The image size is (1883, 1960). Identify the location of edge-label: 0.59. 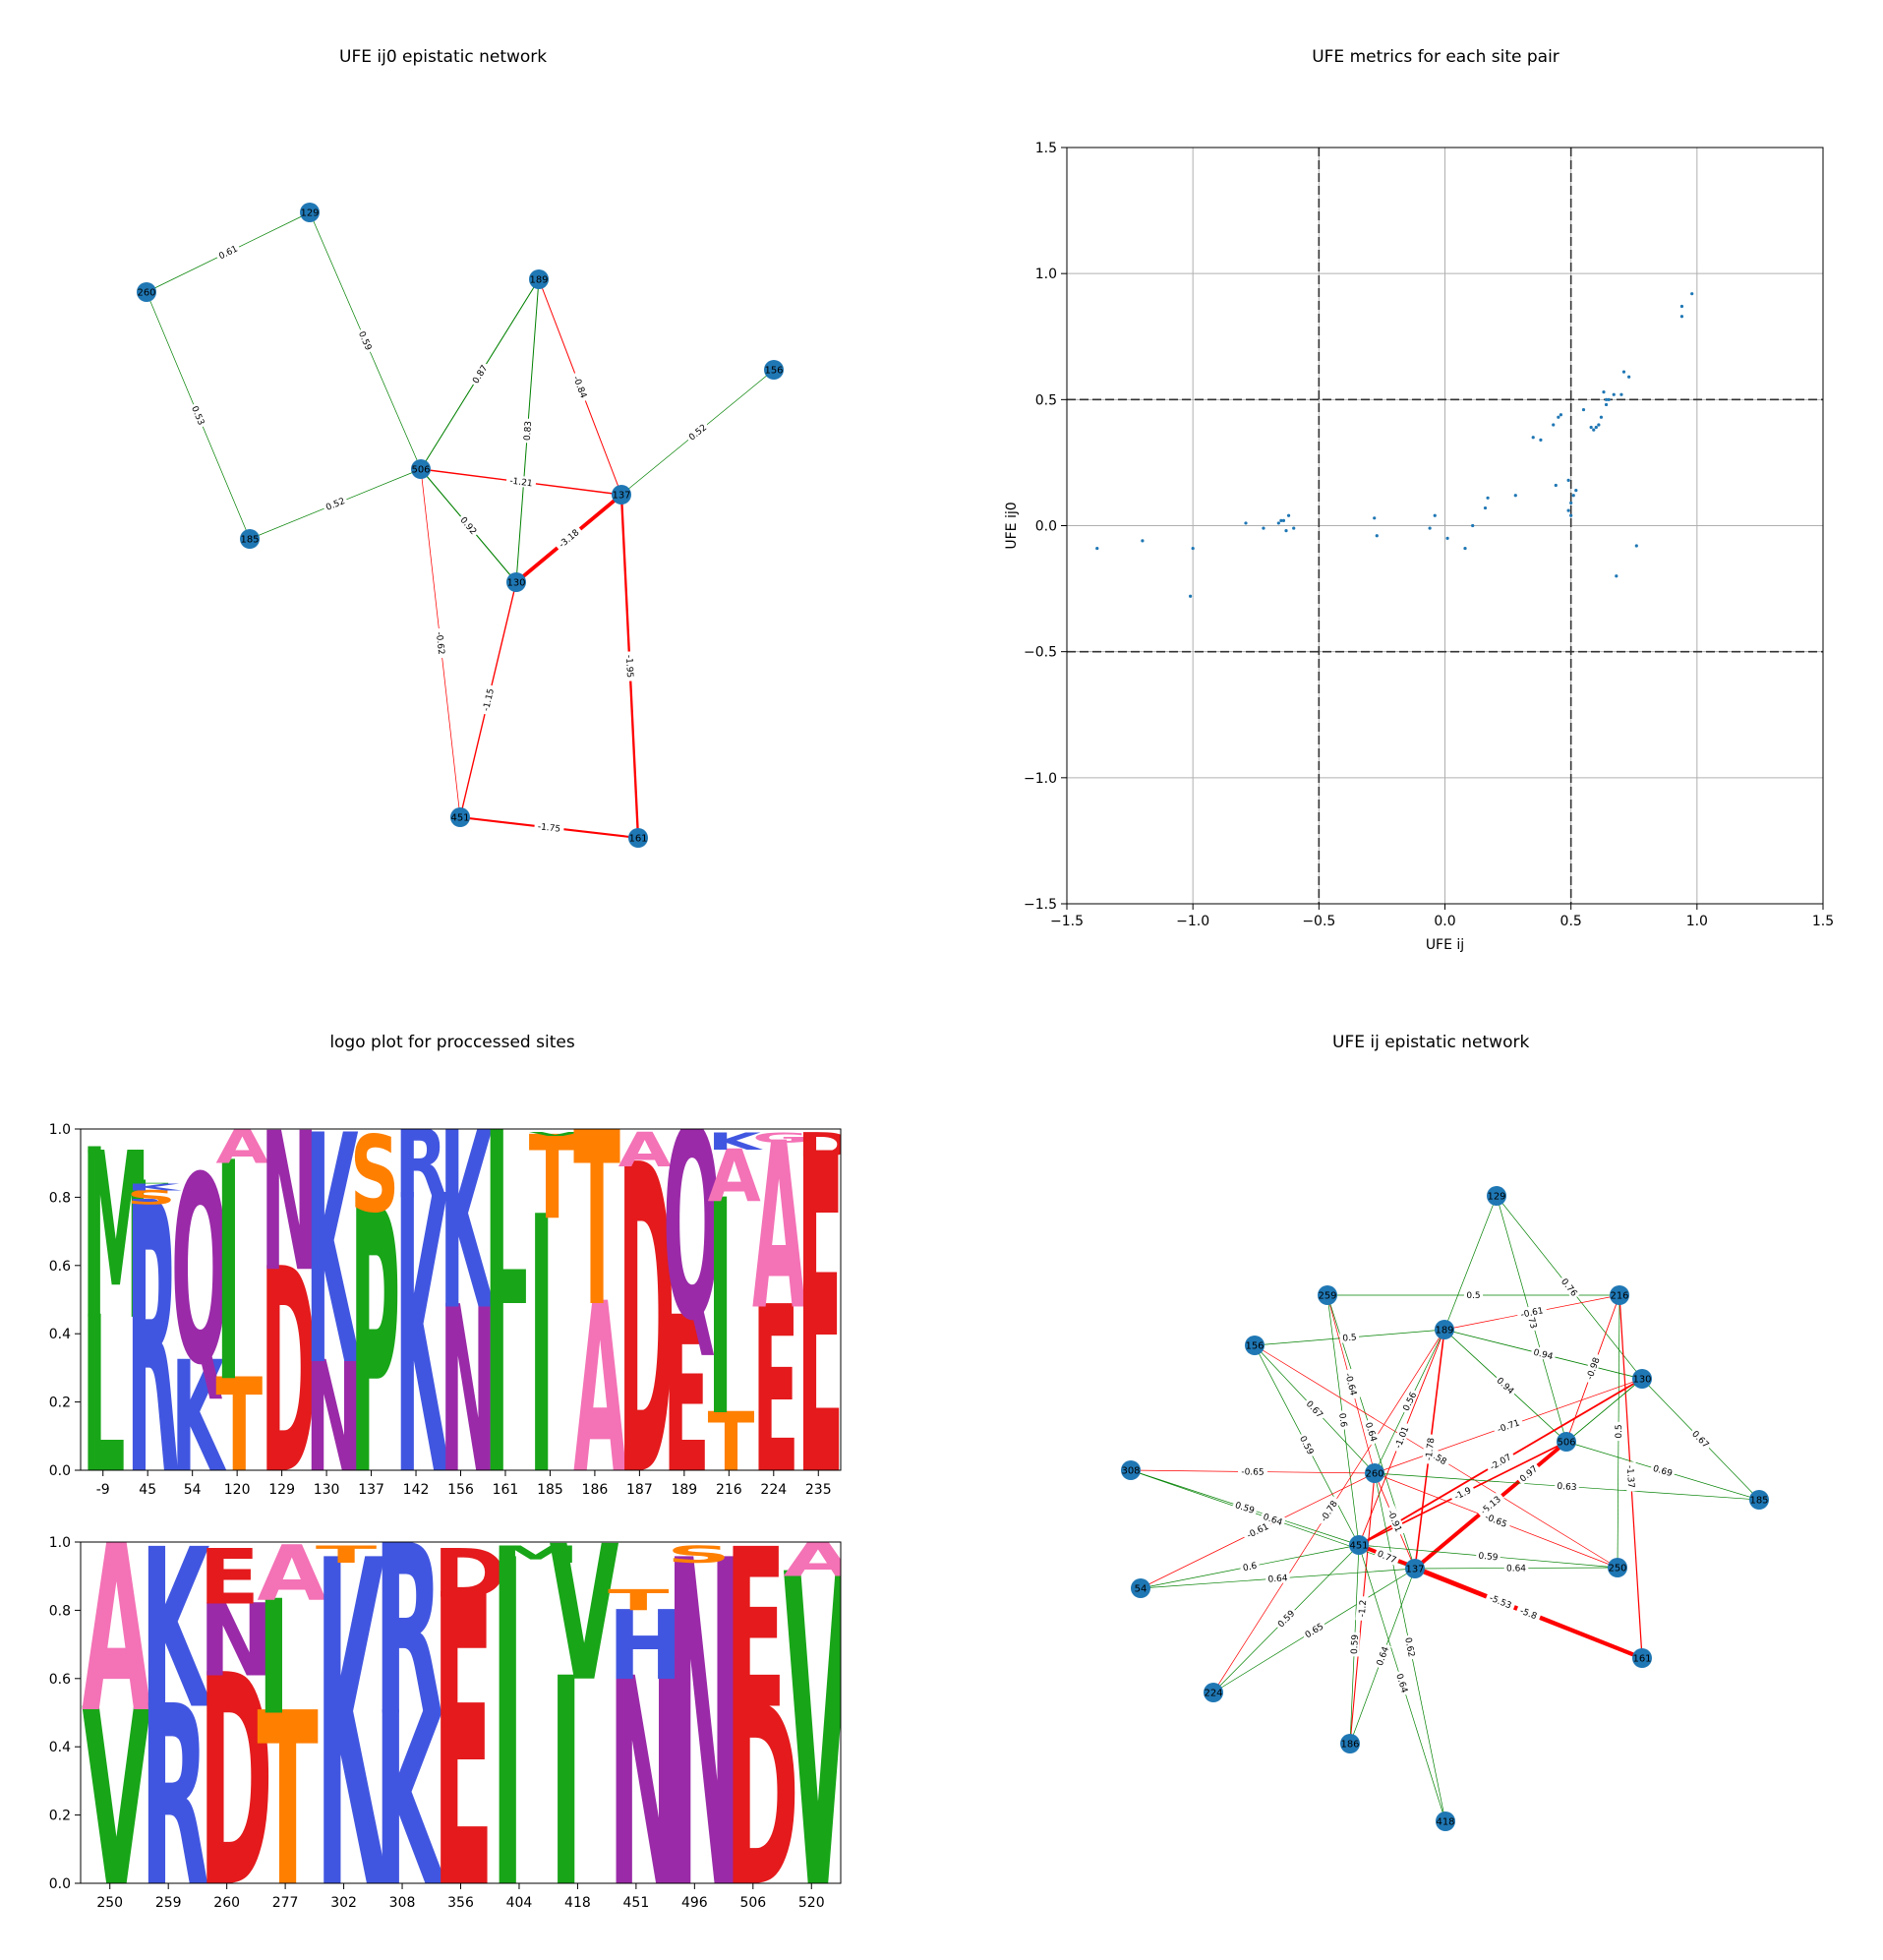
(1354, 1644).